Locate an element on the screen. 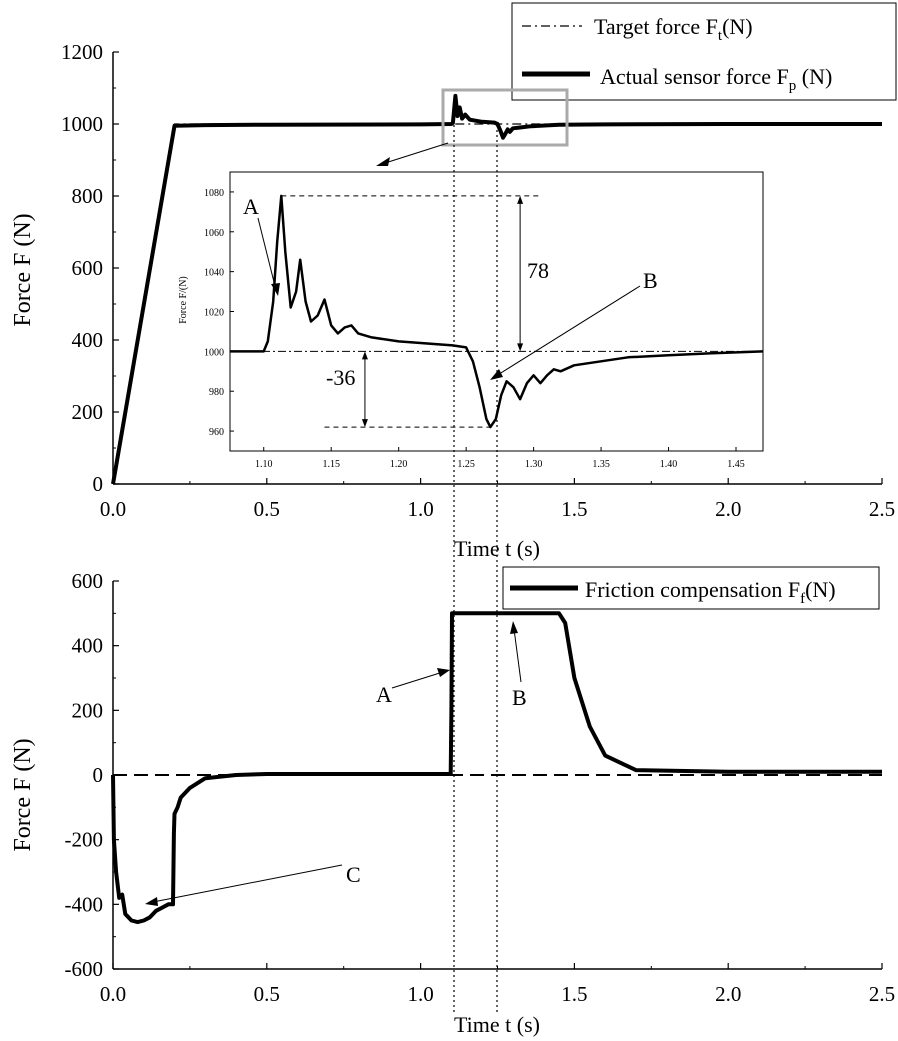 This screenshot has height=1041, width=898. inset-y-tick-label: 1060 is located at coordinates (214, 233).